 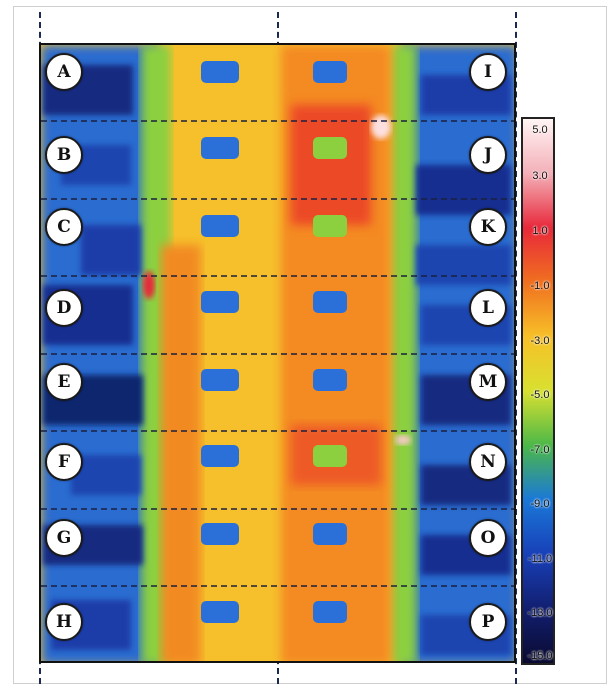 I want to click on zone-label-g: G, so click(x=64, y=538).